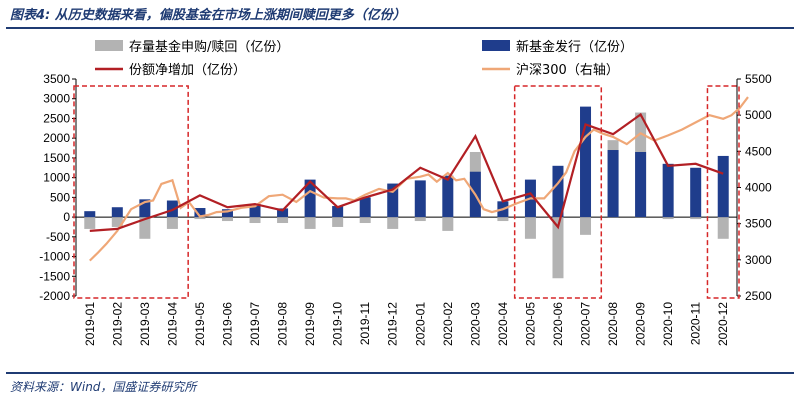 The height and width of the screenshot is (402, 800). I want to click on x-tick-label: 2020-04, so click(503, 324).